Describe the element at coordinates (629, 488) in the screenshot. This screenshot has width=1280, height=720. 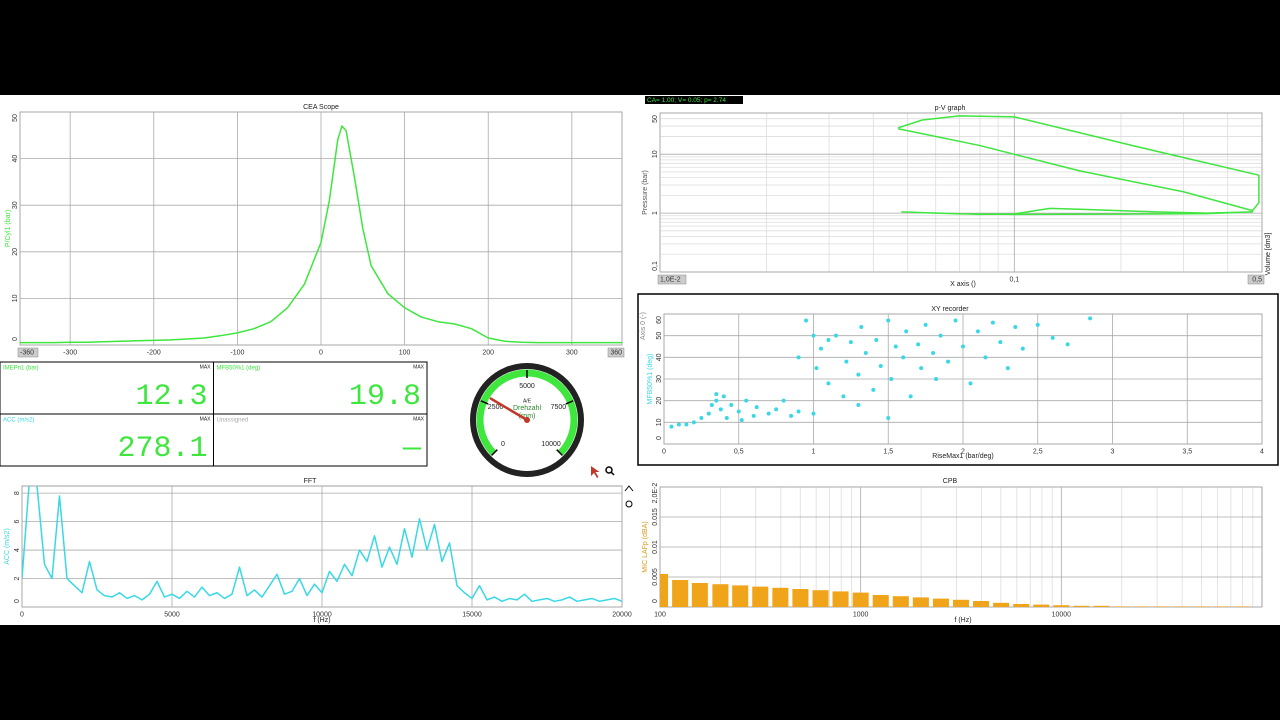
I see `up-tool` at that location.